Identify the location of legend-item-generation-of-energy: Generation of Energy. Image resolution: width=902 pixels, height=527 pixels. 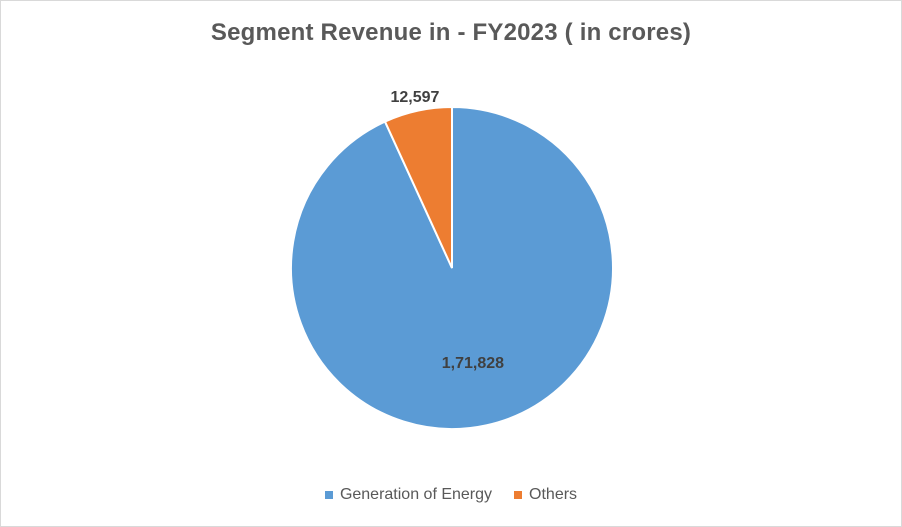
(408, 495).